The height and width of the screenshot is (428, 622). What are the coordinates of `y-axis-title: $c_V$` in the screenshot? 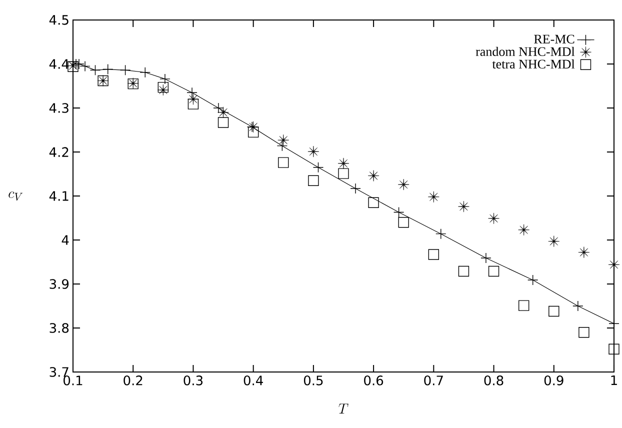 It's located at (15, 196).